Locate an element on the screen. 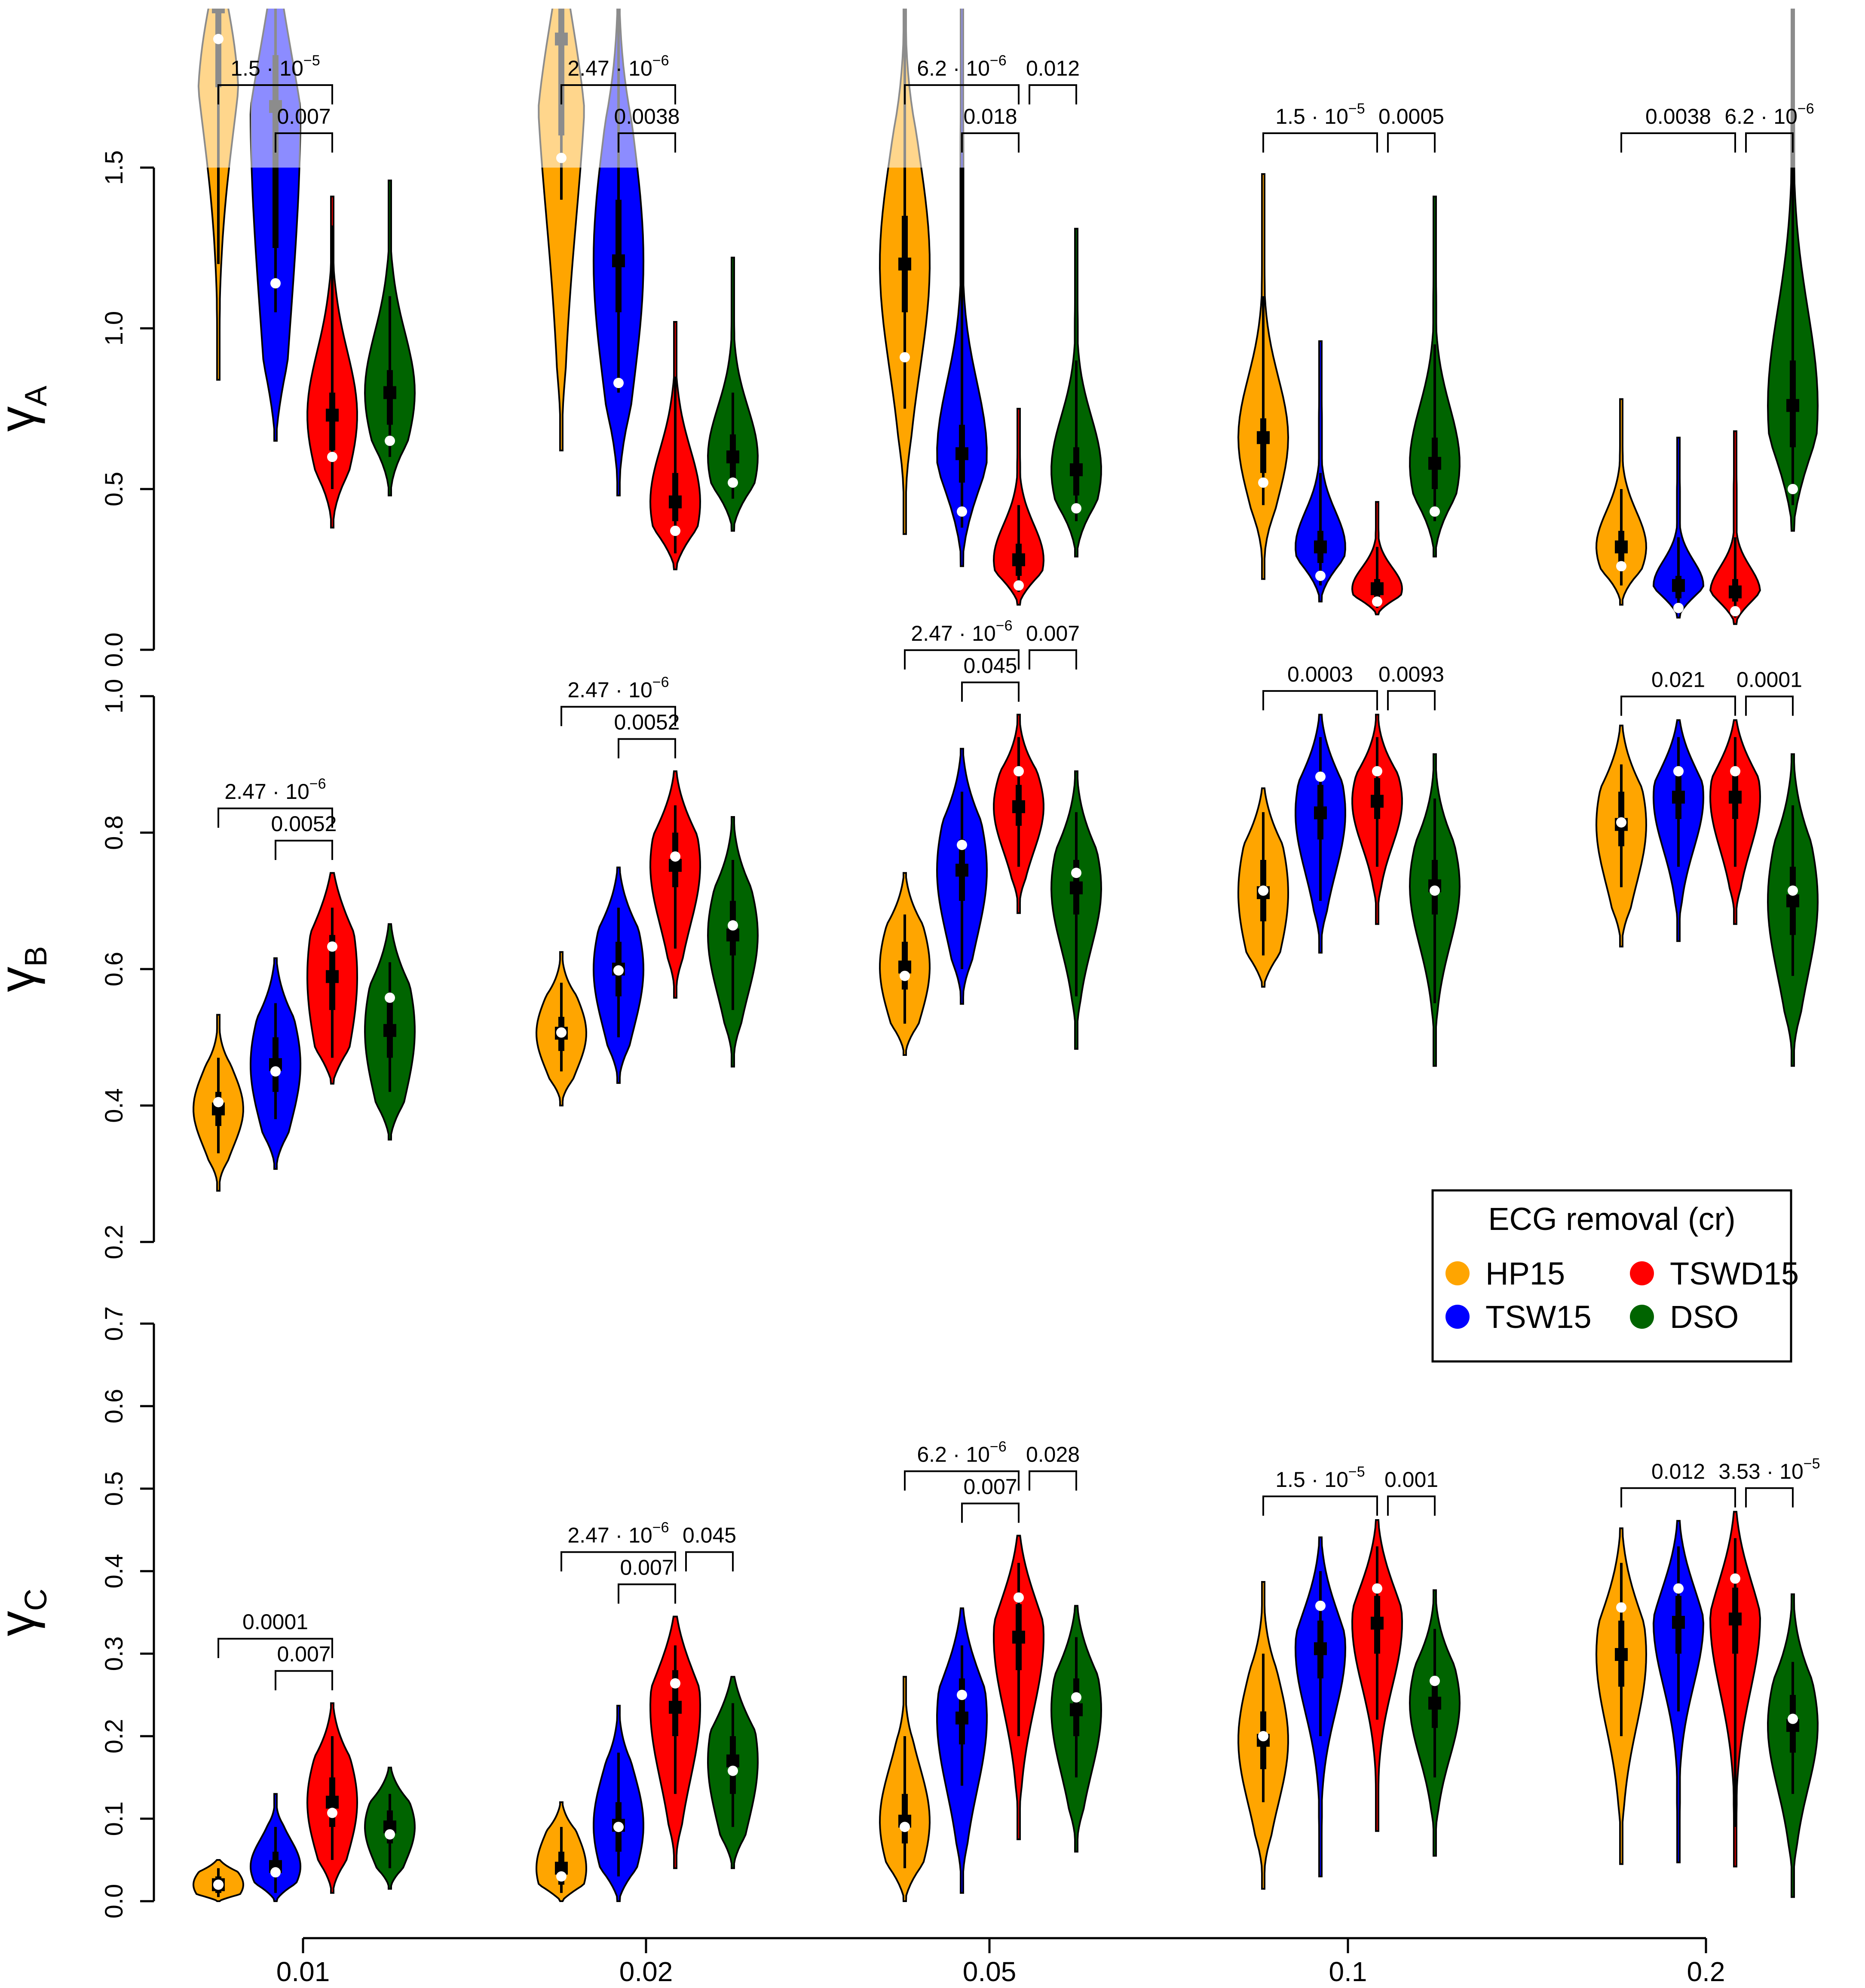  mean-HP15-0.1 is located at coordinates (1263, 891).